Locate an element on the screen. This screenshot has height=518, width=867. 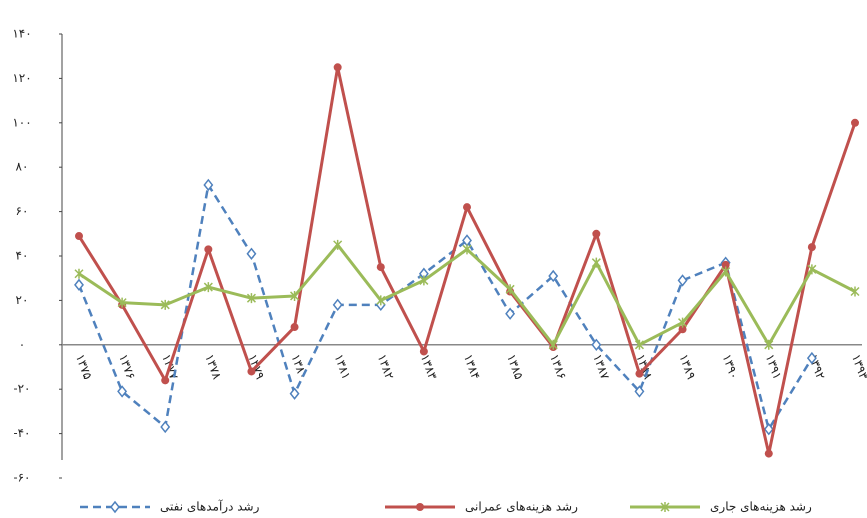
x-tick-label: ۱۳۸۰ is located at coordinates (299, 366).